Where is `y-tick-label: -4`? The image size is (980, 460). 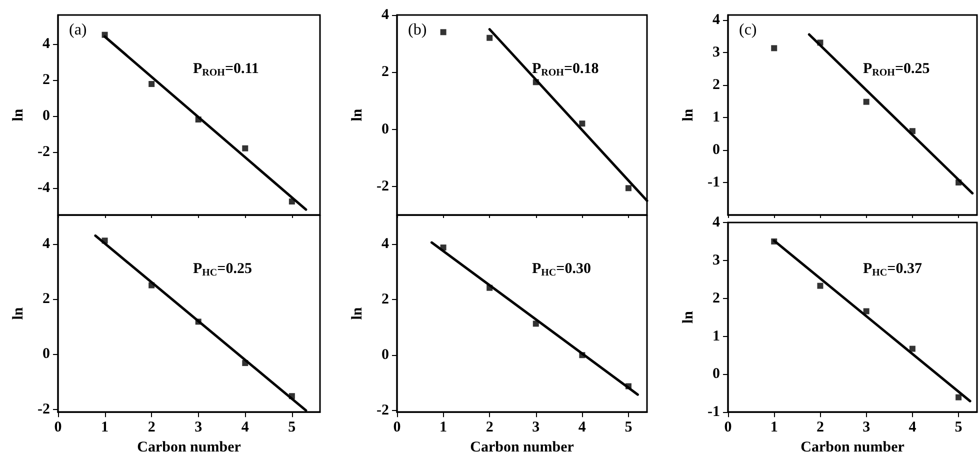
y-tick-label: -4 is located at coordinates (44, 188).